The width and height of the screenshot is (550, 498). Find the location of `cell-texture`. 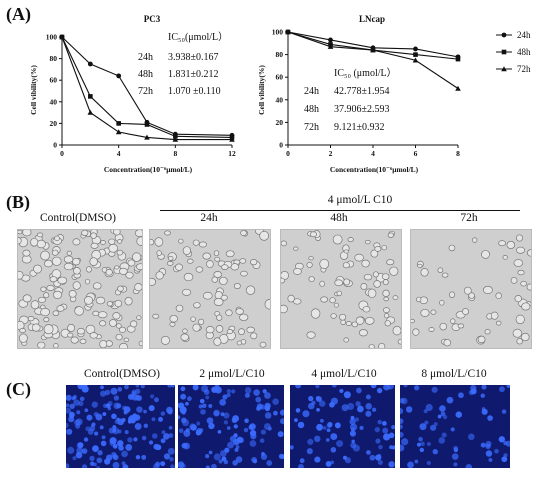

cell-texture is located at coordinates (231, 426).